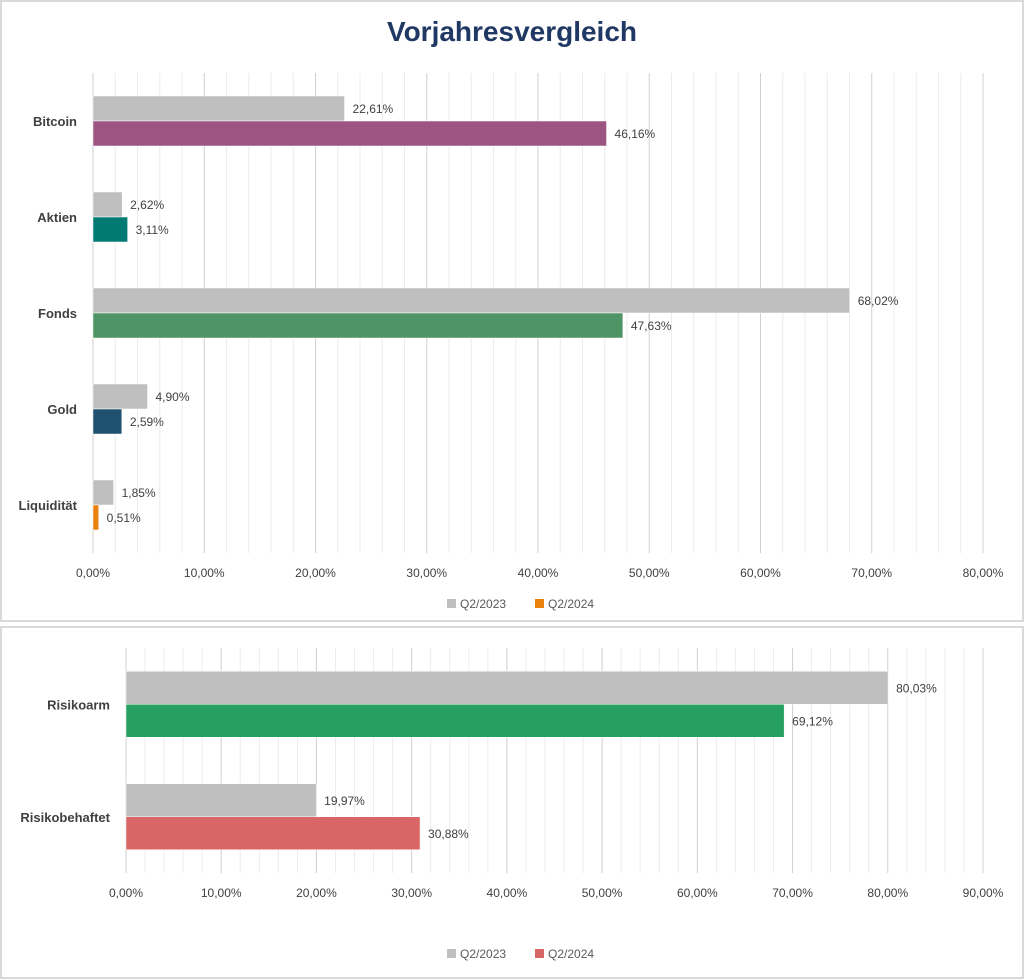 The height and width of the screenshot is (979, 1024). What do you see at coordinates (147, 205) in the screenshot?
I see `data-label: 2,62%` at bounding box center [147, 205].